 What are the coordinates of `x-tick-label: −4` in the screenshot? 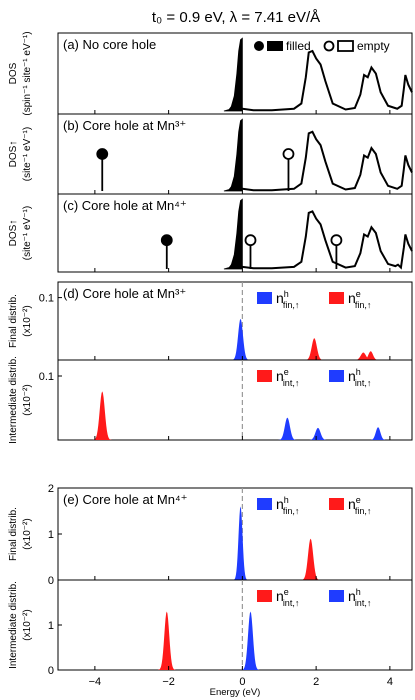 It's located at (95, 682).